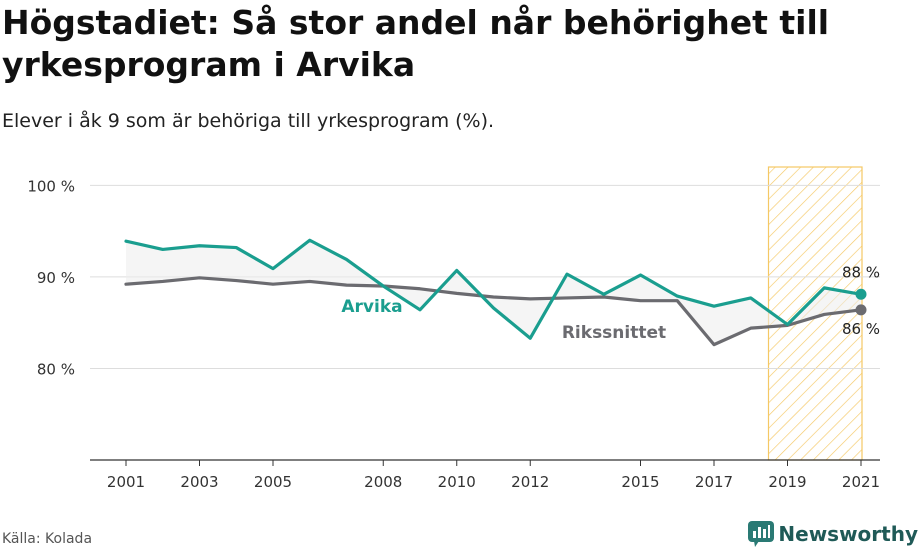 The image size is (920, 552). Describe the element at coordinates (383, 482) in the screenshot. I see `x-tick-label: 2008` at that location.